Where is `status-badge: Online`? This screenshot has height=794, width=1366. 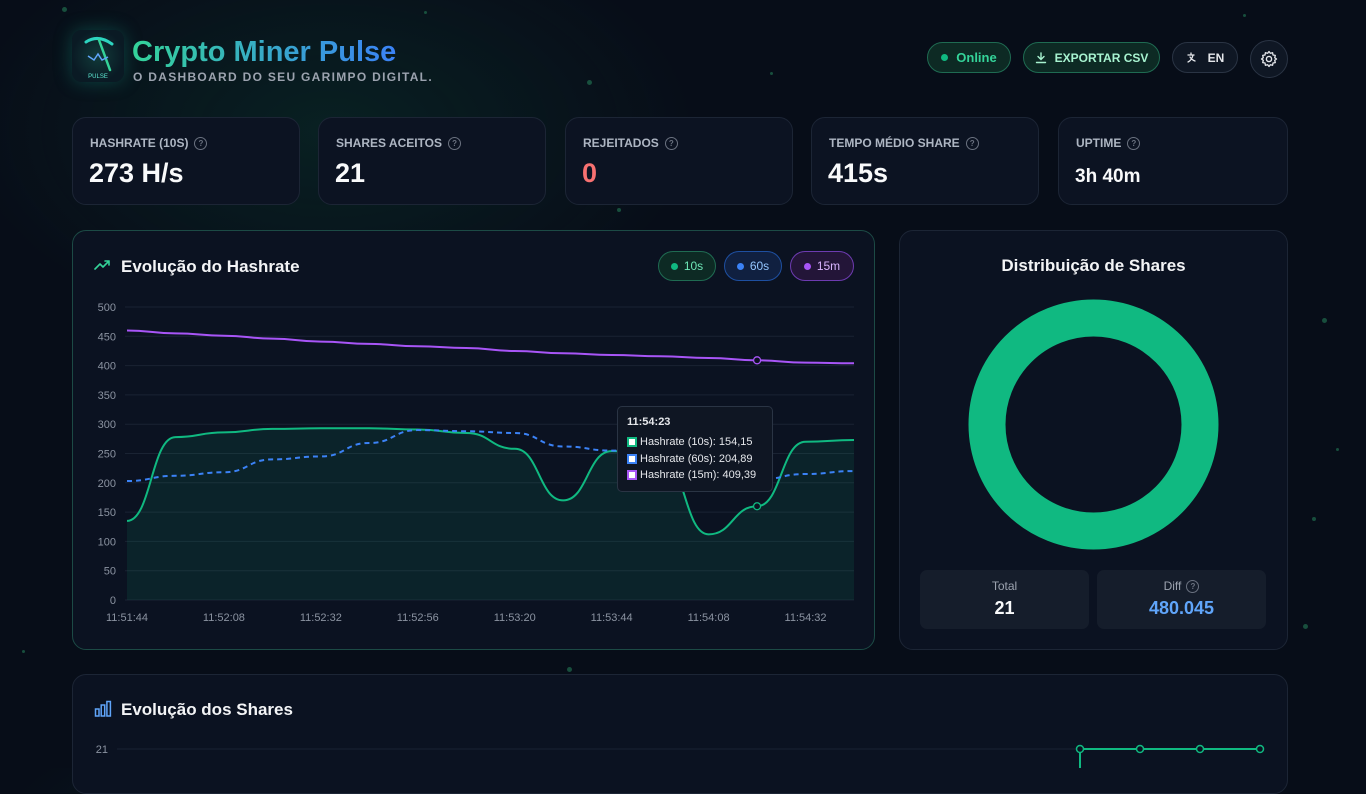 status-badge: Online is located at coordinates (969, 57).